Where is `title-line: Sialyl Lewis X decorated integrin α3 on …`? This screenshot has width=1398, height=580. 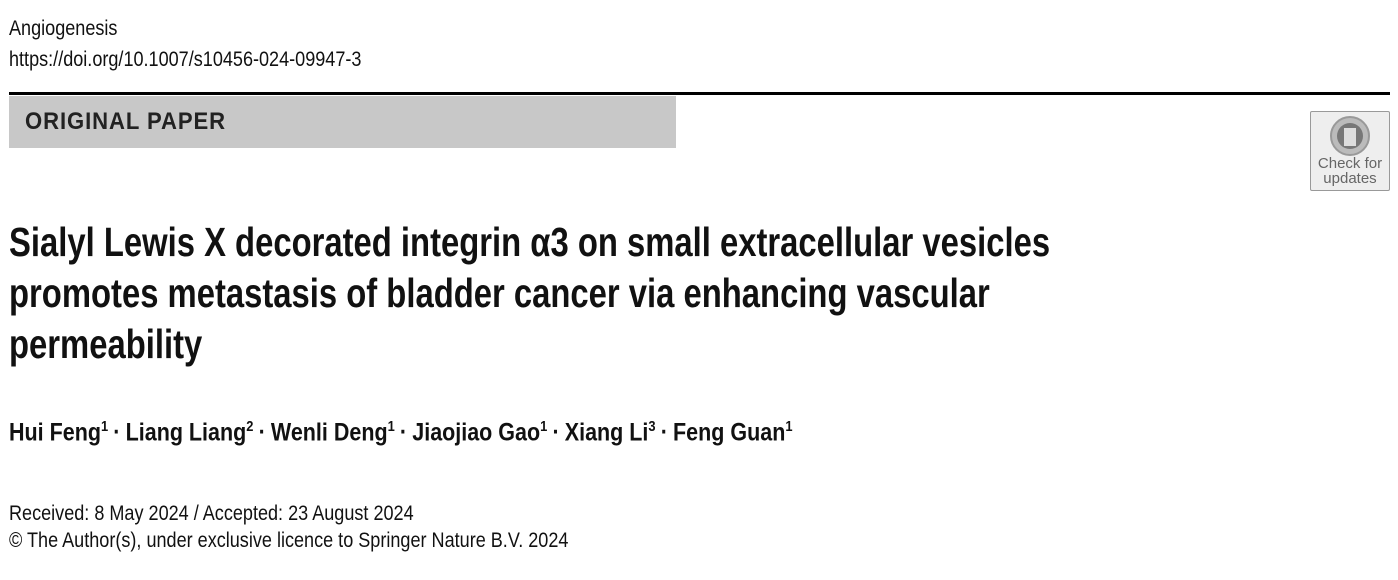 title-line: Sialyl Lewis X decorated integrin α3 on … is located at coordinates (530, 242).